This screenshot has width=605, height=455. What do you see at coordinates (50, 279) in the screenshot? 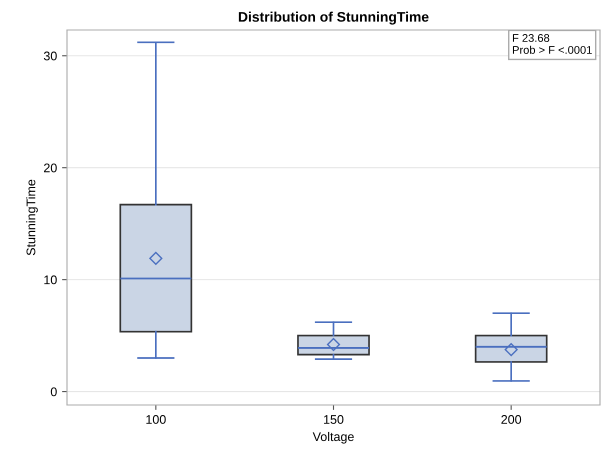
I see `y-tick-label: 10` at bounding box center [50, 279].